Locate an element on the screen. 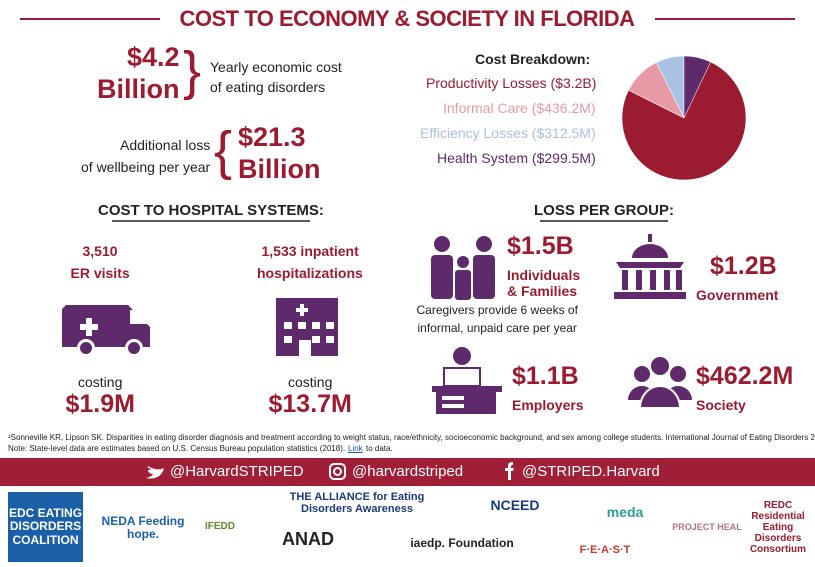 The height and width of the screenshot is (567, 815). social-handle: @harvardstriped is located at coordinates (408, 471).